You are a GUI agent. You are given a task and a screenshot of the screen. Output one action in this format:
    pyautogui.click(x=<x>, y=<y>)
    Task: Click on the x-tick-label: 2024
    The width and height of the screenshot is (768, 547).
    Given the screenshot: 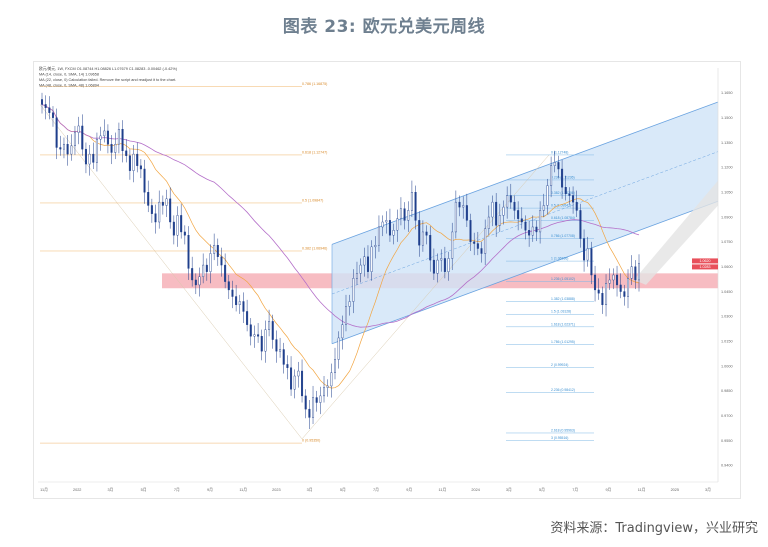 What is the action you would take?
    pyautogui.click(x=475, y=490)
    